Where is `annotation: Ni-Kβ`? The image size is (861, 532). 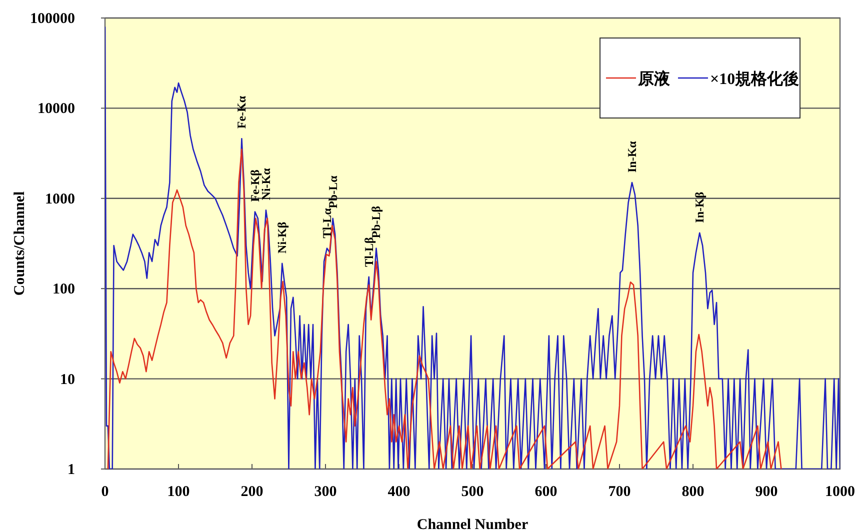
annotation: Ni-Kβ is located at coordinates (282, 238).